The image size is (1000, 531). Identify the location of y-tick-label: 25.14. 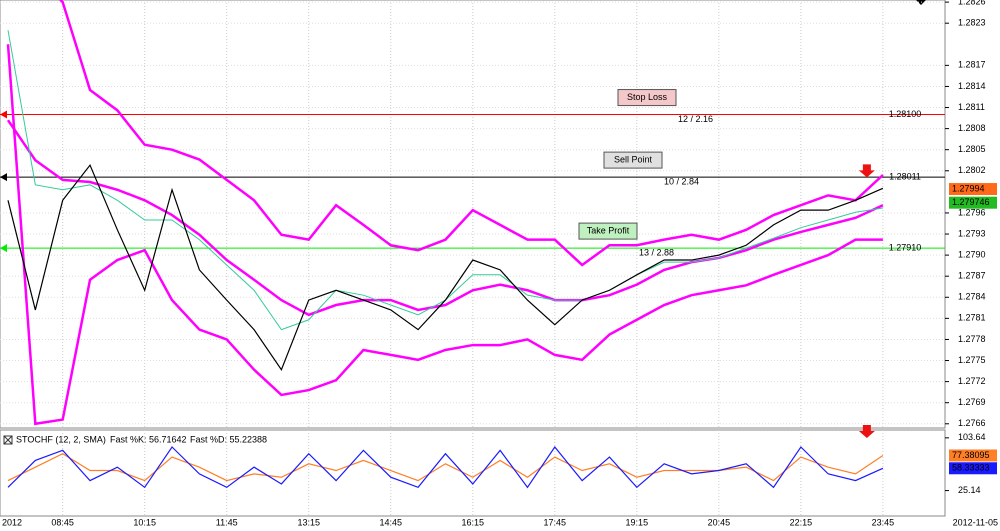
(969, 490).